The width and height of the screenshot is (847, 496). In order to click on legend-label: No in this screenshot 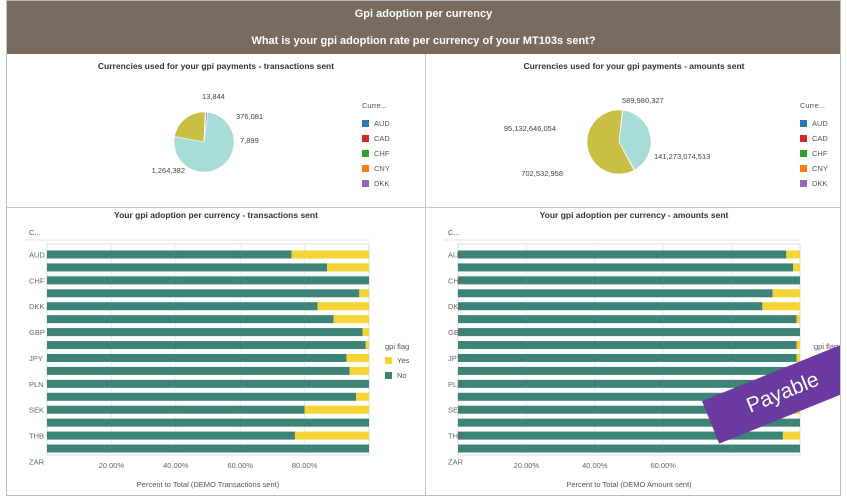, I will do `click(402, 375)`.